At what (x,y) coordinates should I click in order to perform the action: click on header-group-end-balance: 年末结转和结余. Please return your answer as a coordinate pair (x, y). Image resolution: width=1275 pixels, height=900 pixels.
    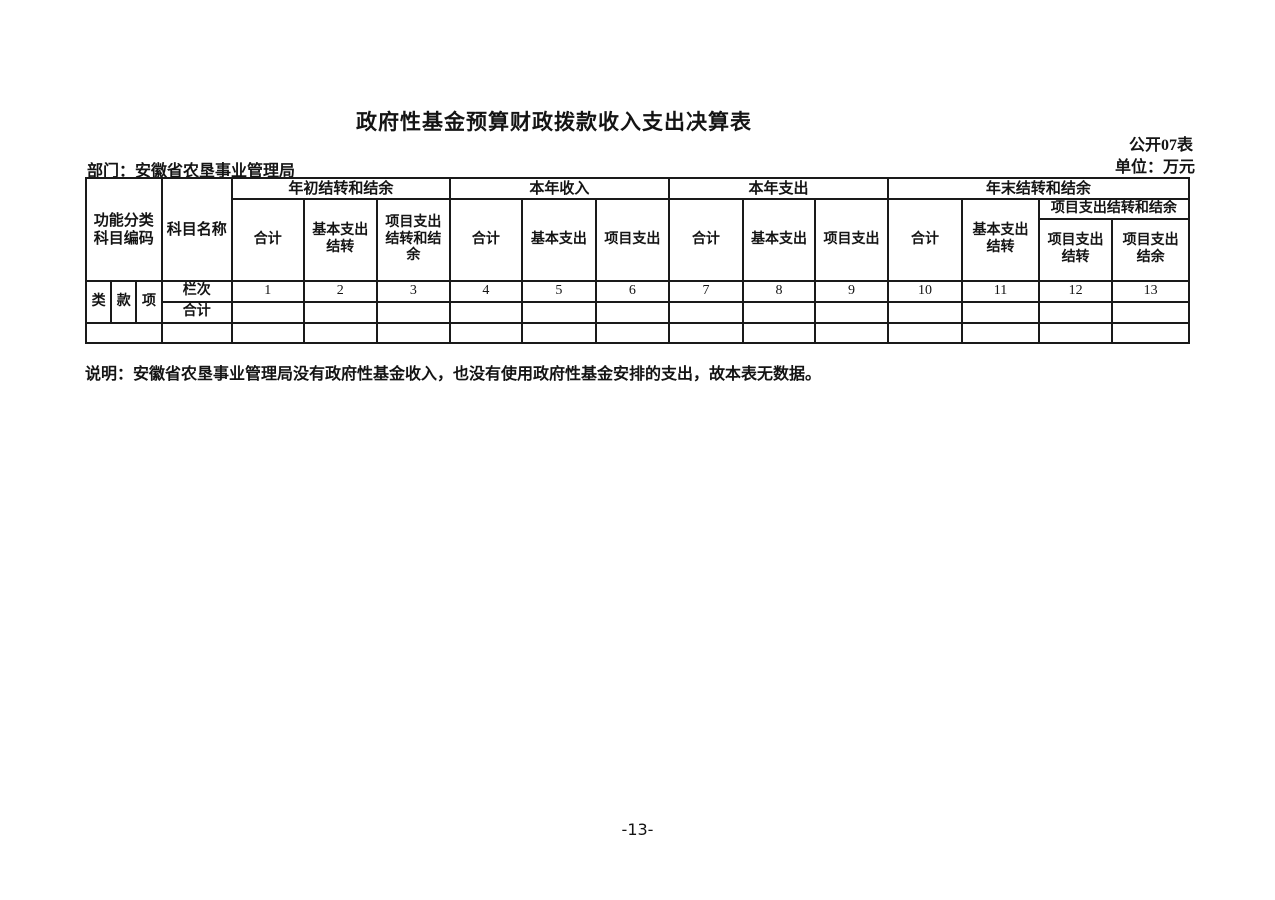
    Looking at the image, I should click on (1038, 188).